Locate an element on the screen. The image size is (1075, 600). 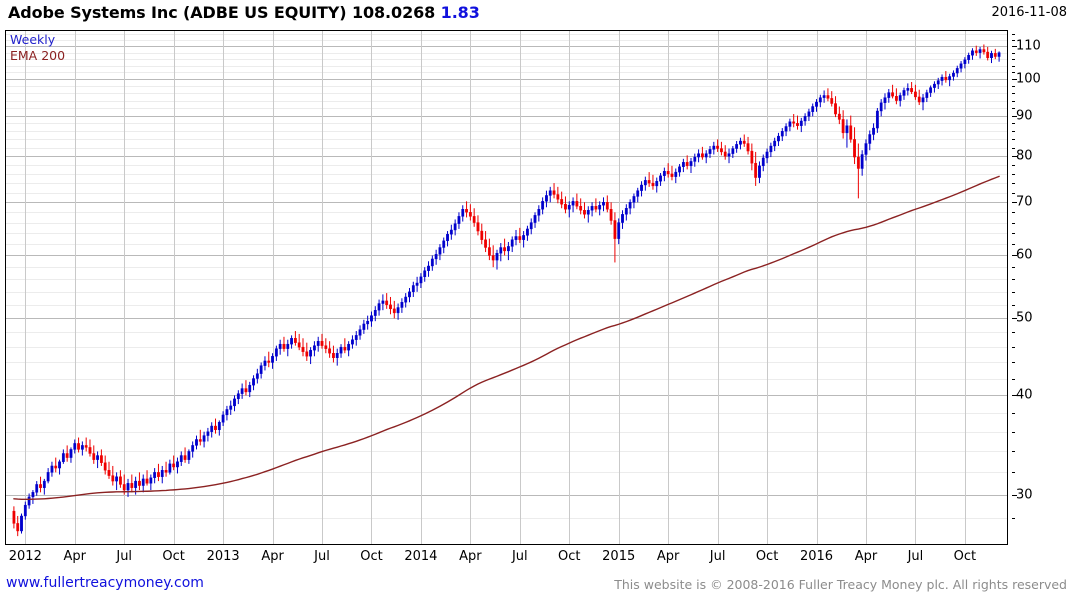
x-axis-label: 2014 is located at coordinates (421, 556).